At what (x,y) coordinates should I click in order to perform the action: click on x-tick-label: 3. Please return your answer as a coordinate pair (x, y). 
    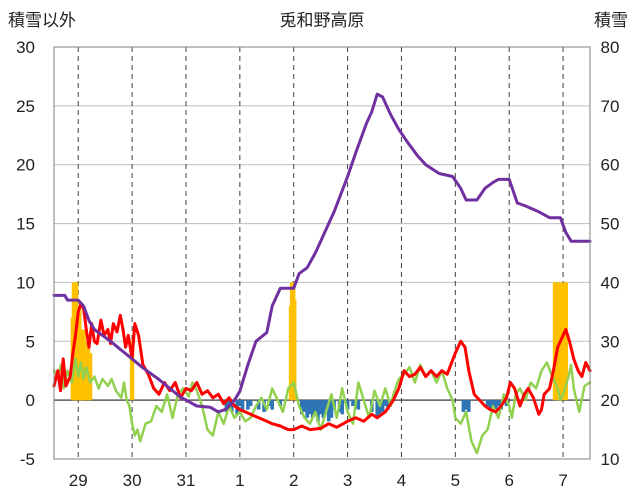
    Looking at the image, I should click on (347, 480).